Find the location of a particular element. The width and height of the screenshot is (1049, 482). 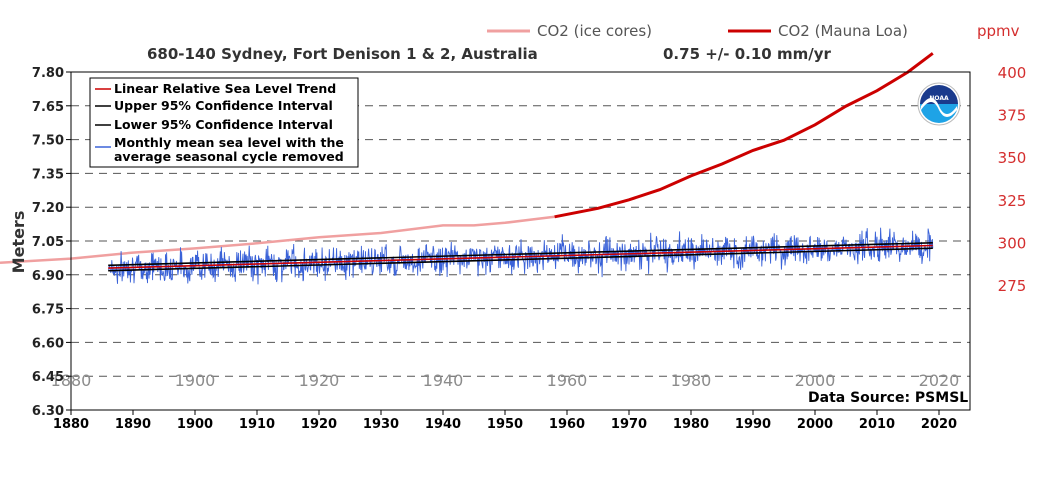

y-tick-label: 6.45 is located at coordinates (48, 377).